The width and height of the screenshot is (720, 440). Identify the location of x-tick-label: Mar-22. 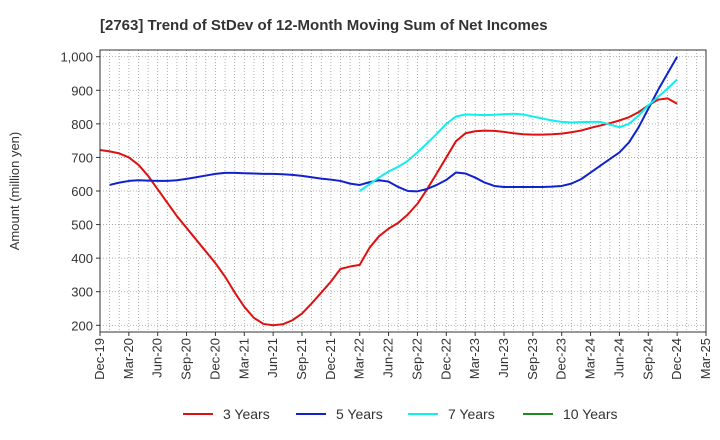
(359, 358).